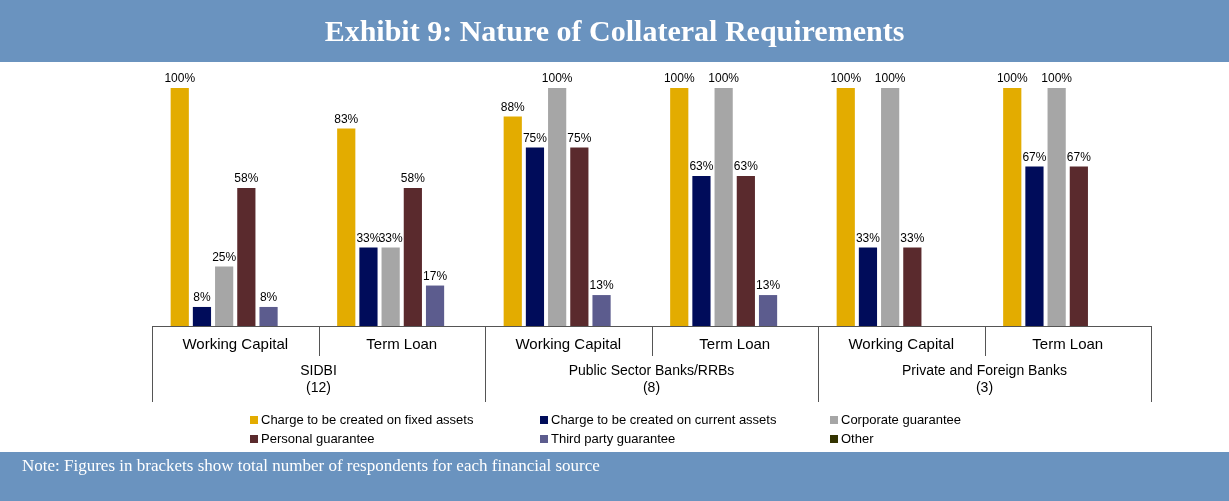  I want to click on legend-label: Third party guarantee, so click(613, 438).